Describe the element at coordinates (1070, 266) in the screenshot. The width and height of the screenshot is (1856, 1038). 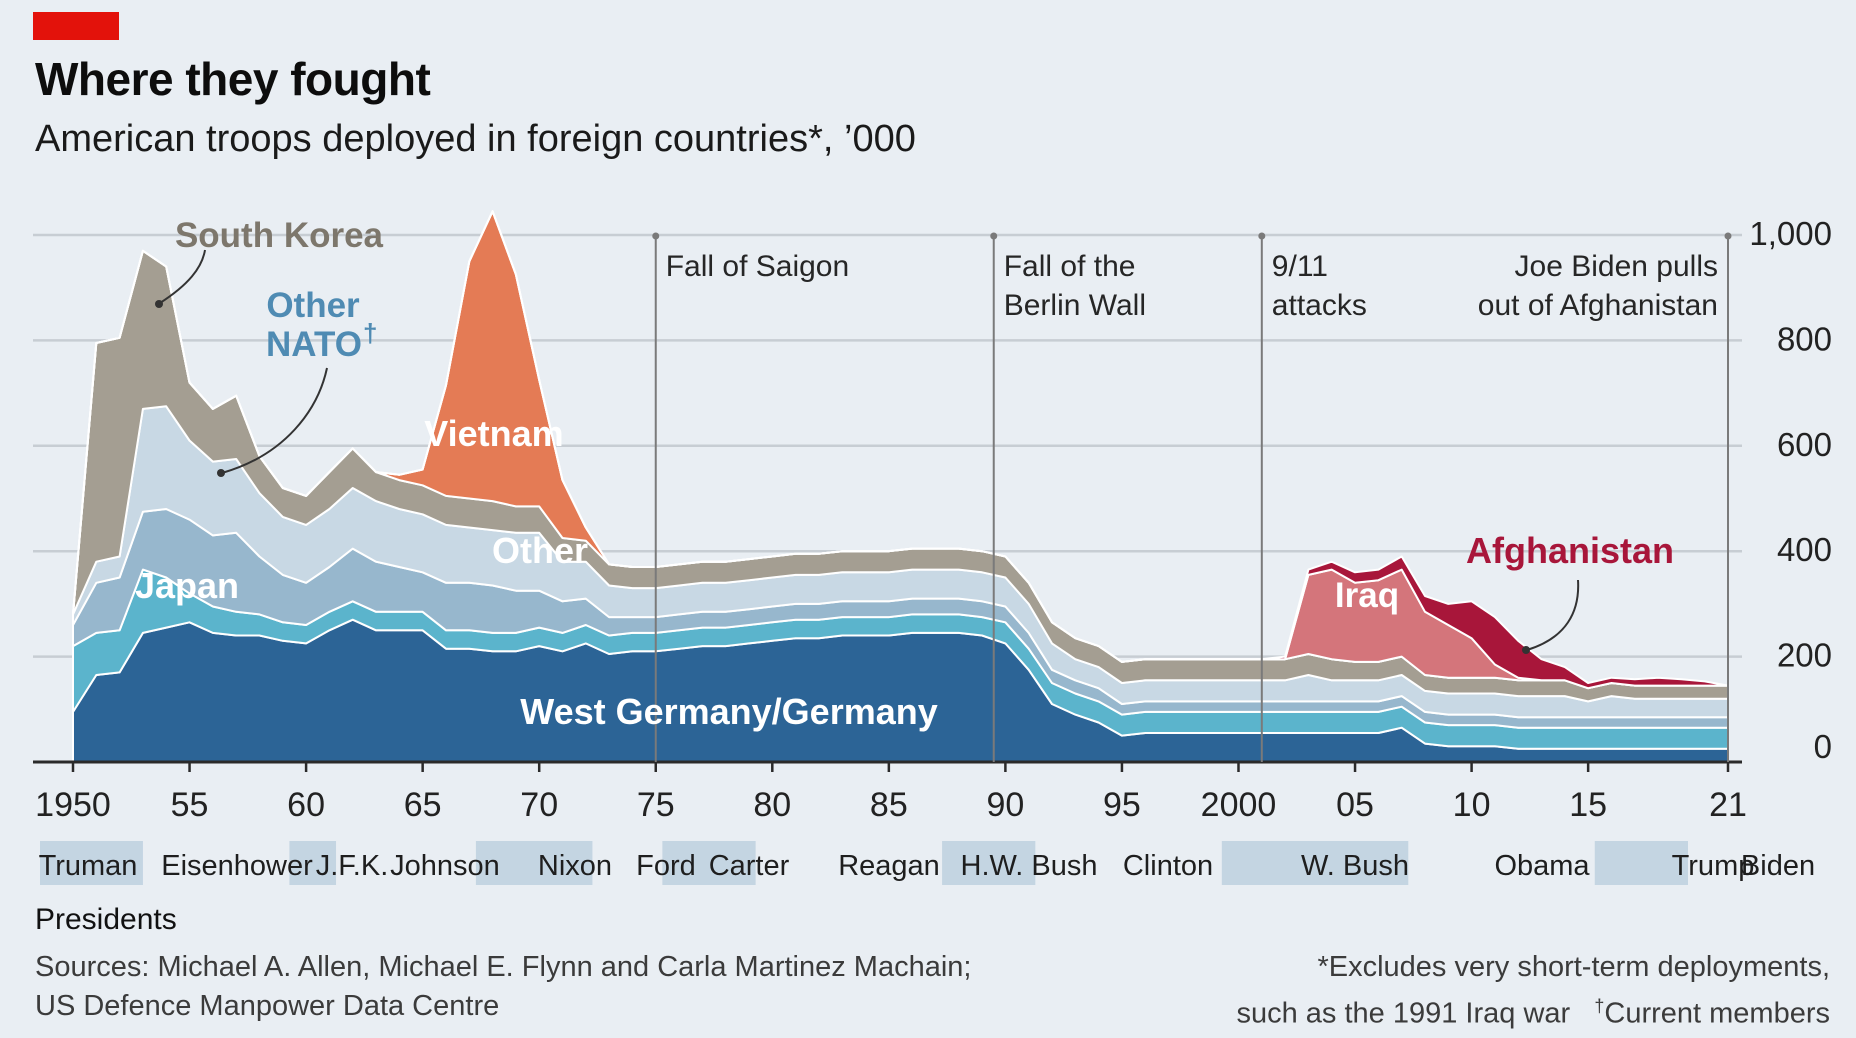
I see `event-label-1-0: Fall of the` at that location.